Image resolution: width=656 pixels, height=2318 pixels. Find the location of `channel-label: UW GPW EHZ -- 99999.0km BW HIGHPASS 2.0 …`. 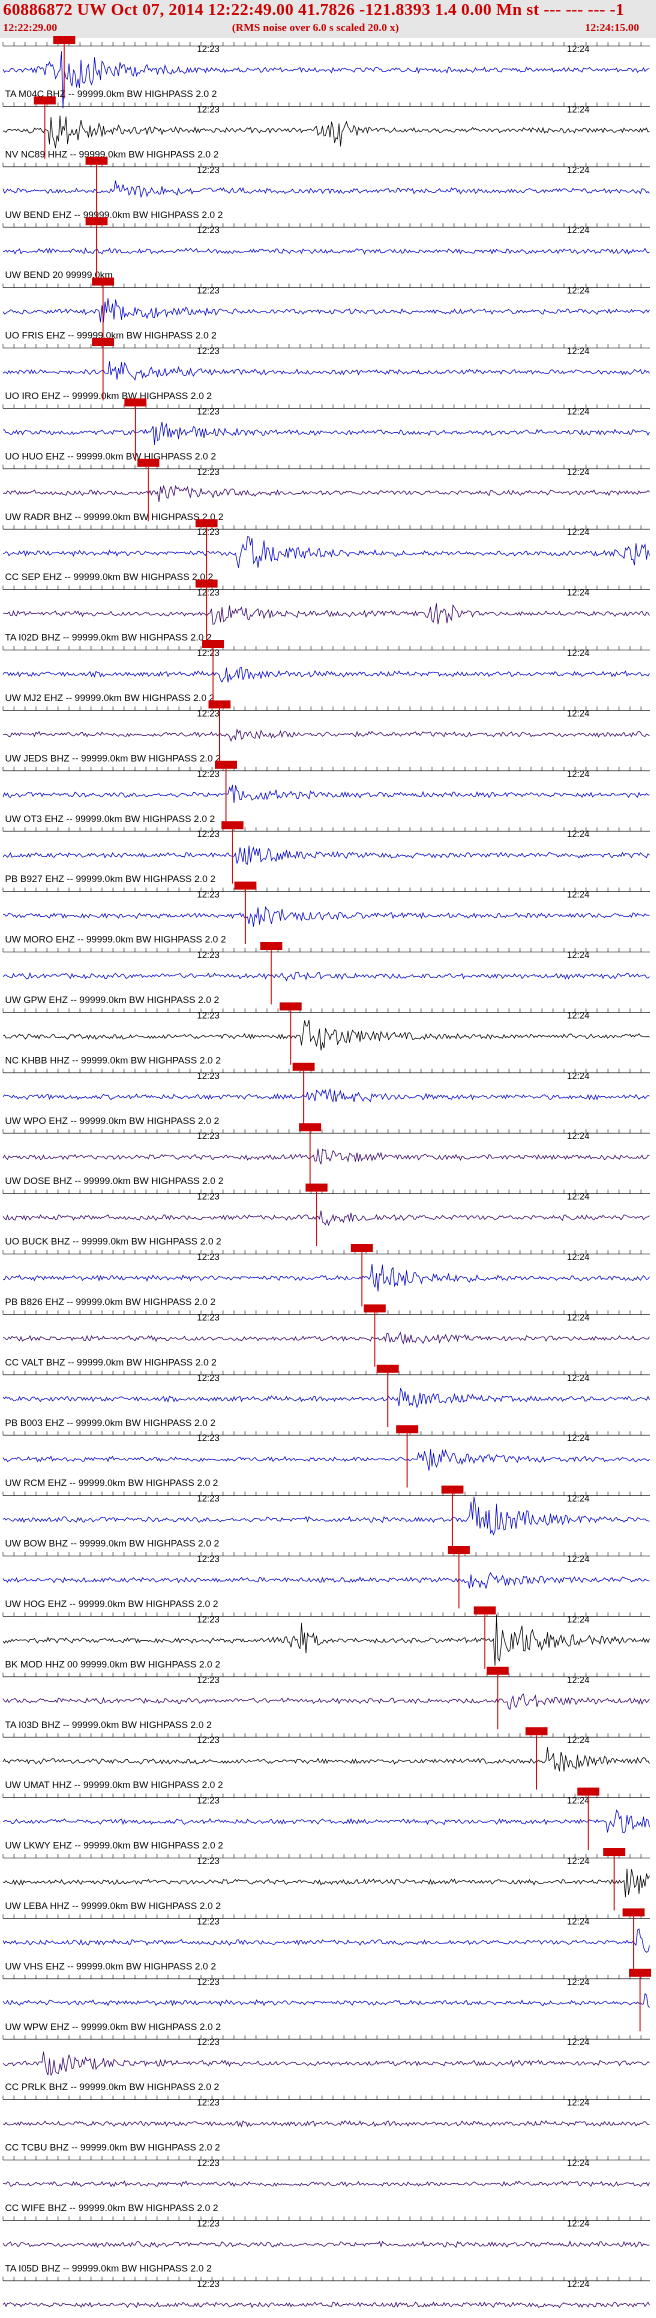

channel-label: UW GPW EHZ -- 99999.0km BW HIGHPASS 2.0 … is located at coordinates (112, 1000).